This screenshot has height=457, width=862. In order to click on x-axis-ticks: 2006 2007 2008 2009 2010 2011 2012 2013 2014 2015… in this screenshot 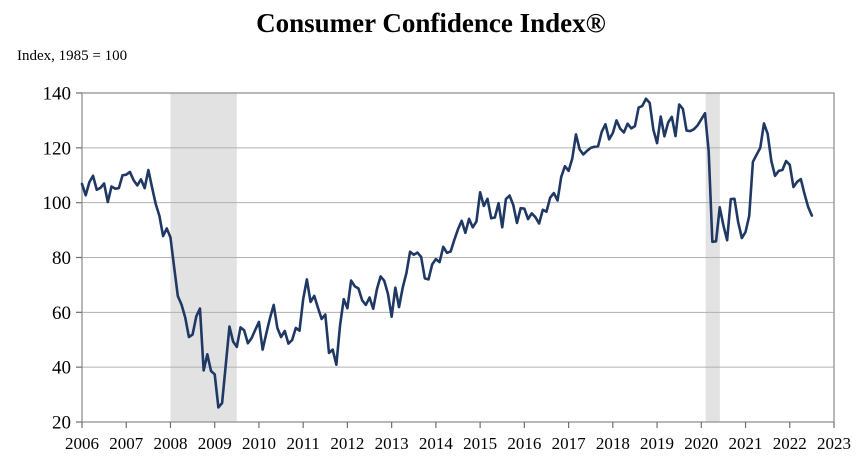, I will do `click(458, 437)`.